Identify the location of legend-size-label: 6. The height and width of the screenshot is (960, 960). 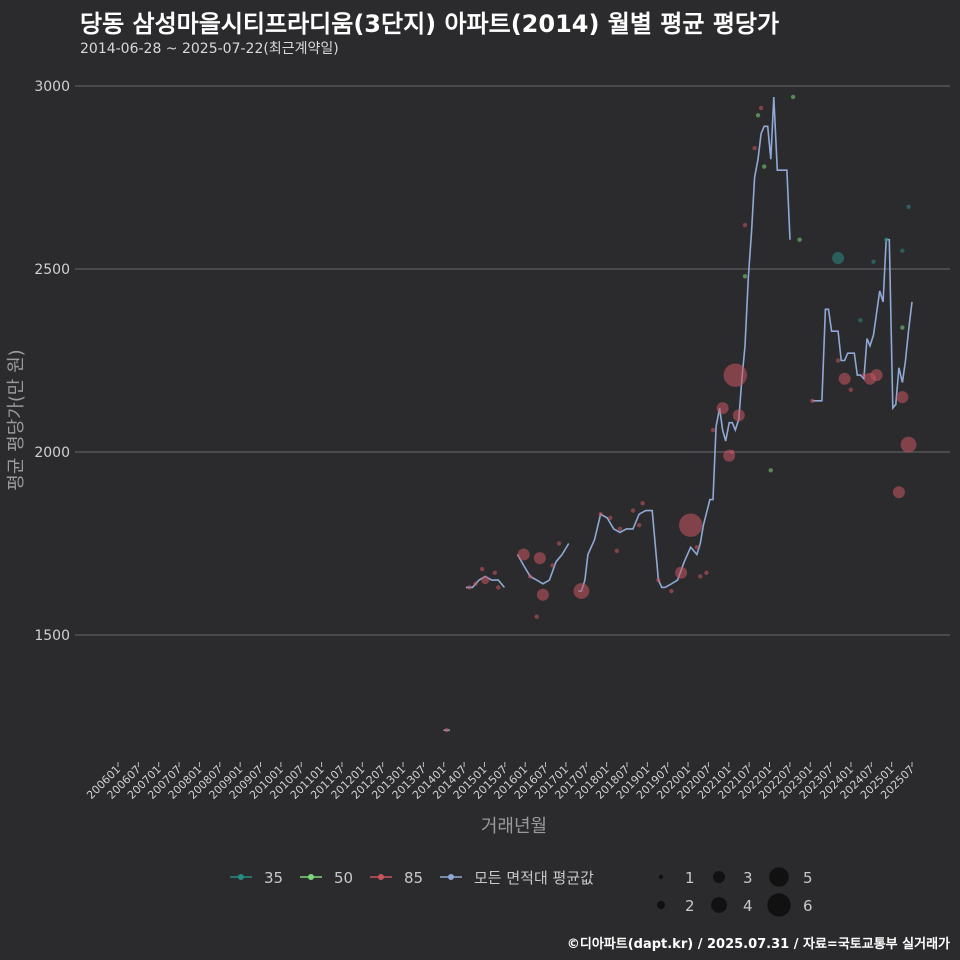
(808, 906).